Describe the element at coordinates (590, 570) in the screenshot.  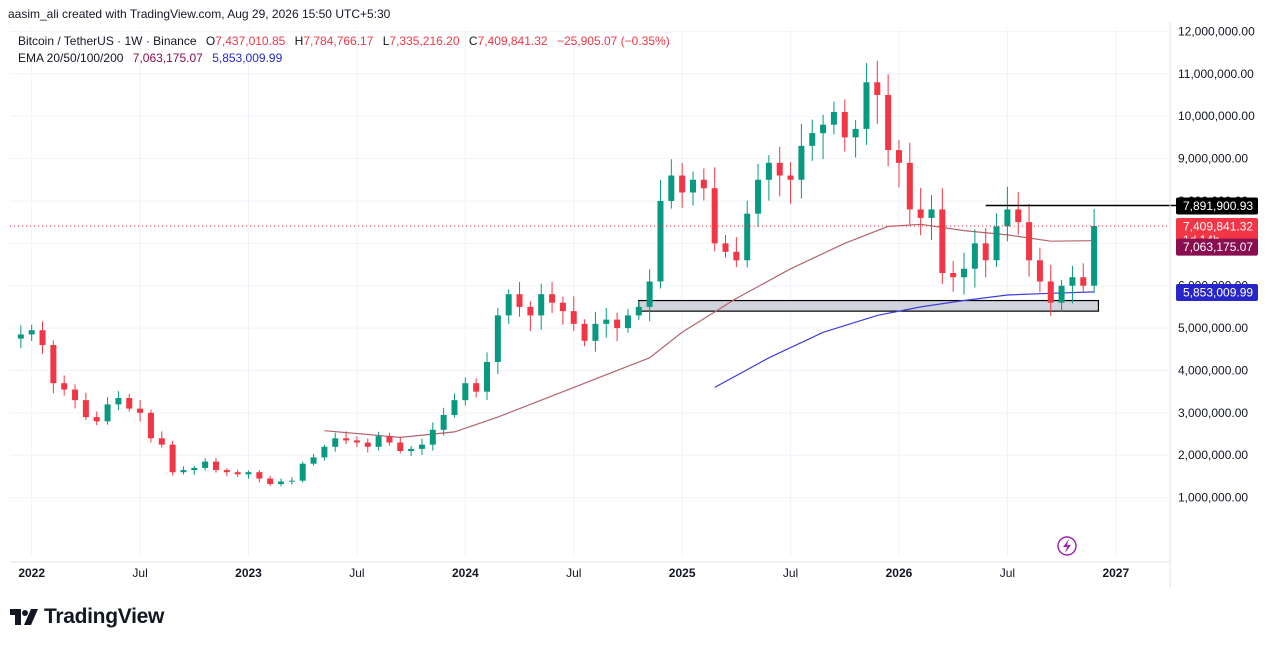
I see `x-axis: 2022 Jul 2023 Jul 2024 Jul 2025 Jul 2026 Jul 2027` at that location.